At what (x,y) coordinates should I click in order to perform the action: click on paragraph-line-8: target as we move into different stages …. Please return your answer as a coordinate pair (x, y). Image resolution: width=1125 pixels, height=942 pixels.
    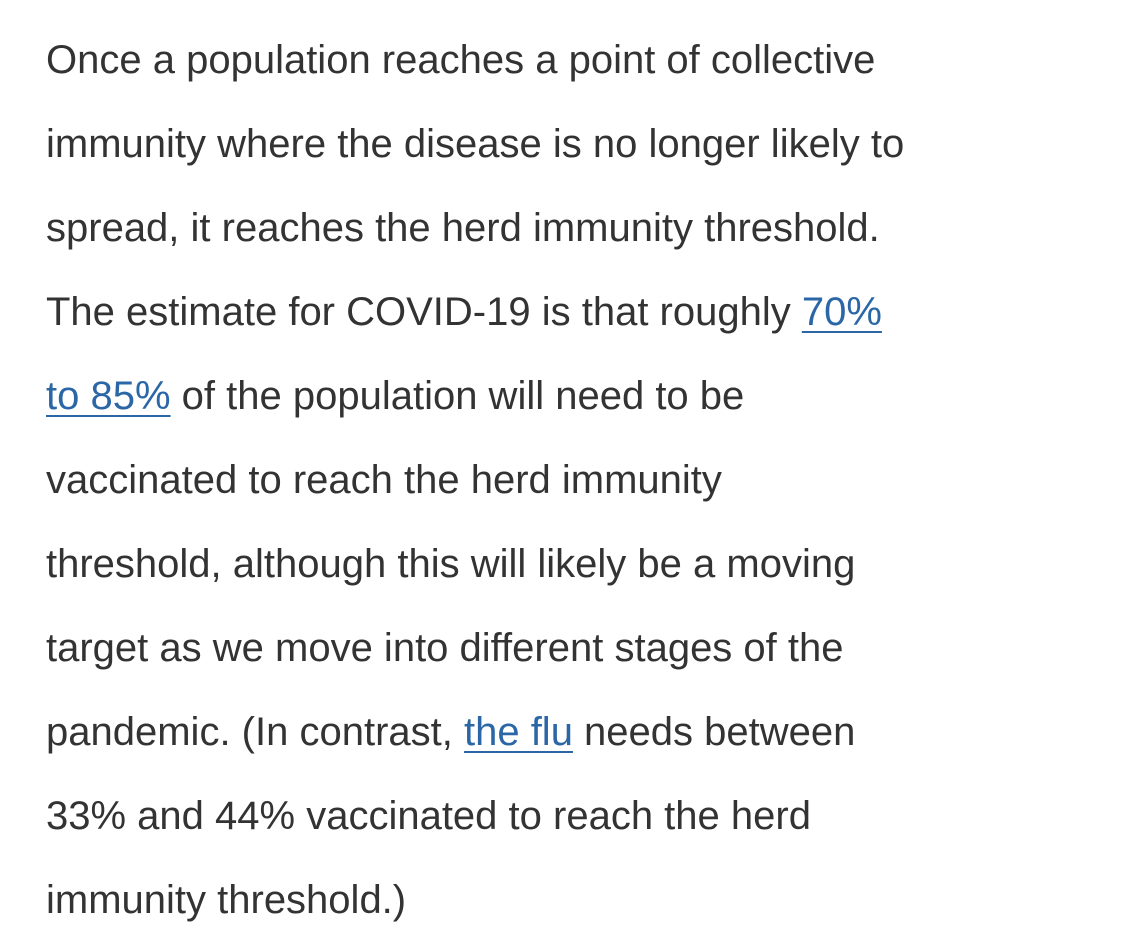
    Looking at the image, I should click on (445, 648).